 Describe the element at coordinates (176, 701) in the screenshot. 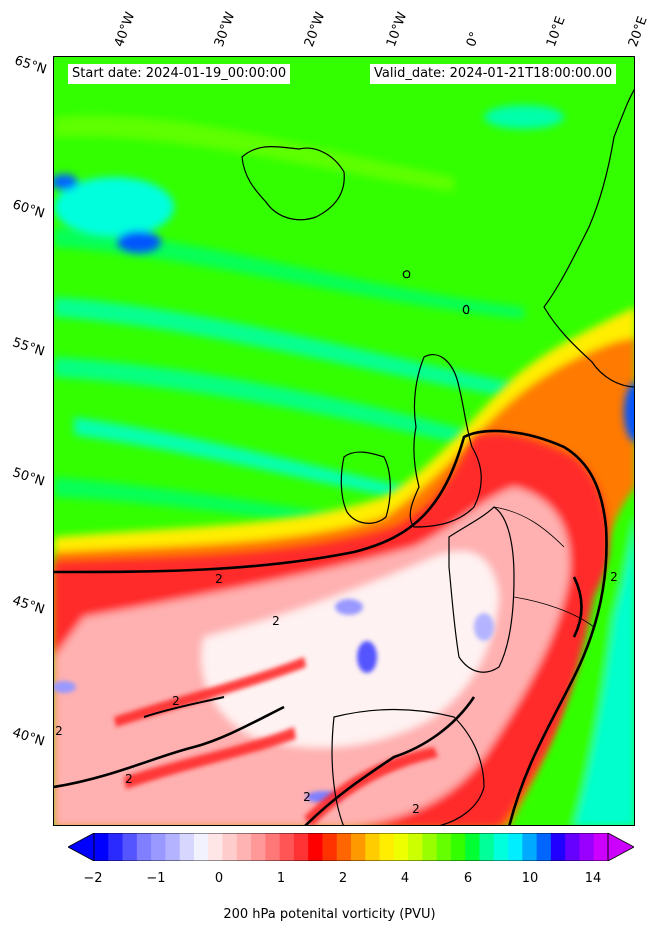

I see `contour-label-2: 2` at that location.